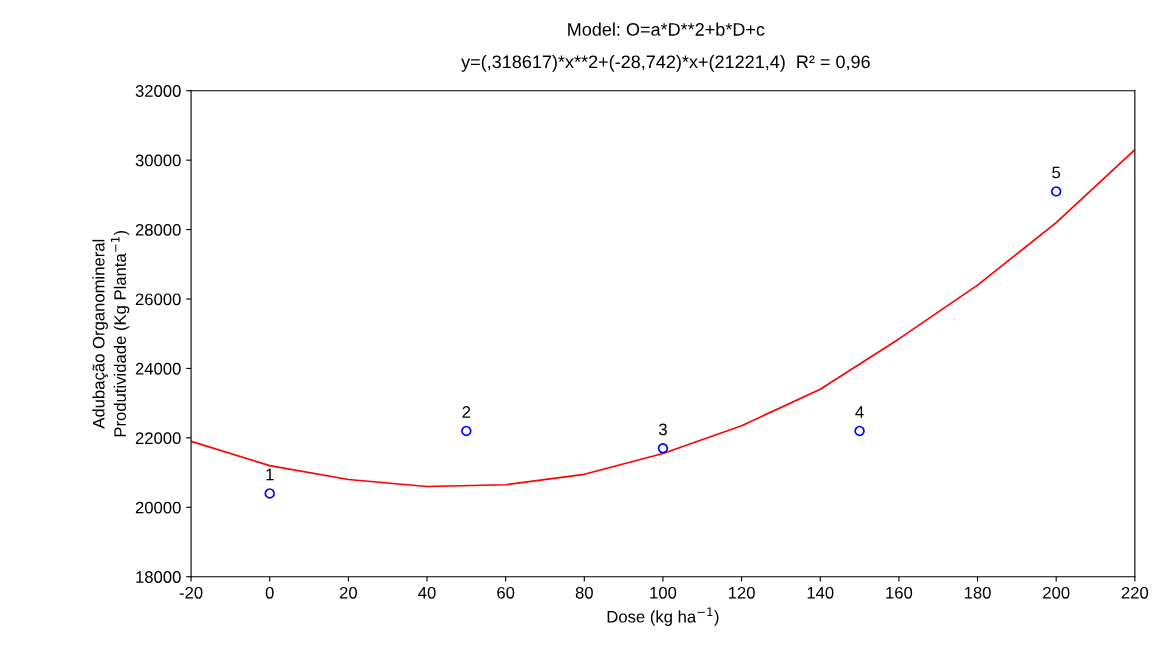 Image resolution: width=1158 pixels, height=648 pixels. Describe the element at coordinates (899, 592) in the screenshot. I see `x-tick-label: 160` at that location.